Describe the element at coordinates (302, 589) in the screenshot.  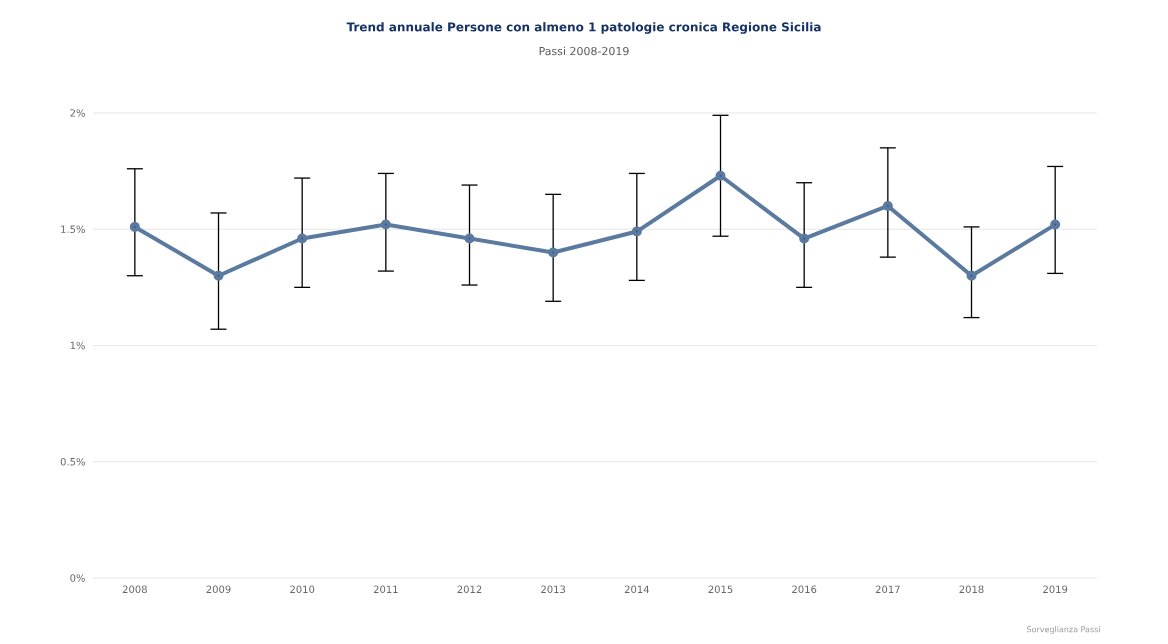
I see `x-tick-label: 2010` at that location.